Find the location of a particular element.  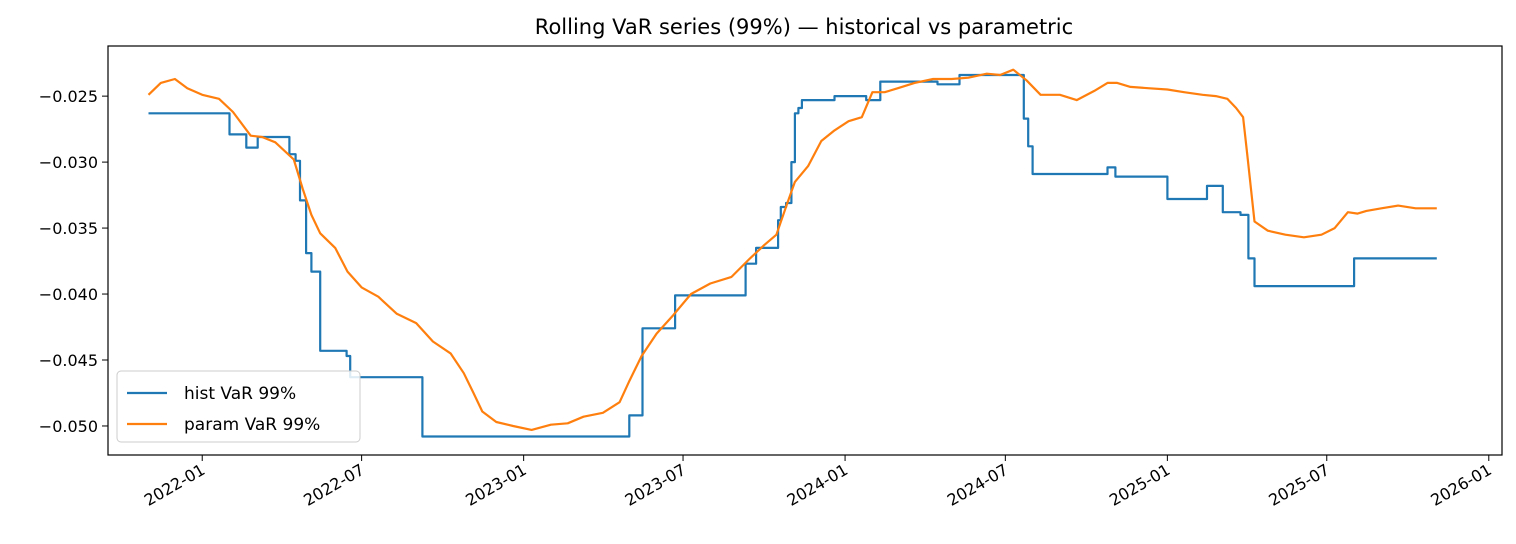

y-tick-label: −0.035 is located at coordinates (68, 228).